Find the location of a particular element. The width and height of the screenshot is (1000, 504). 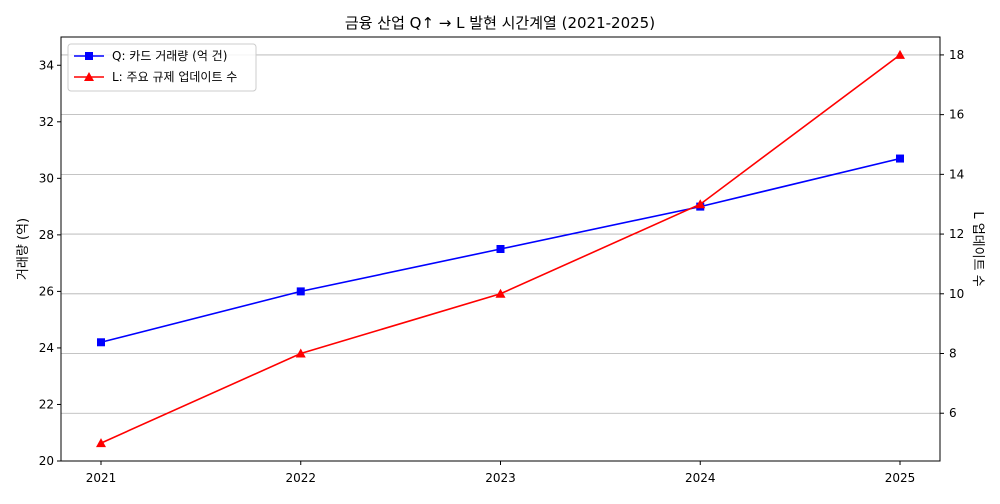

y-right-tick-label: 14 is located at coordinates (956, 174).